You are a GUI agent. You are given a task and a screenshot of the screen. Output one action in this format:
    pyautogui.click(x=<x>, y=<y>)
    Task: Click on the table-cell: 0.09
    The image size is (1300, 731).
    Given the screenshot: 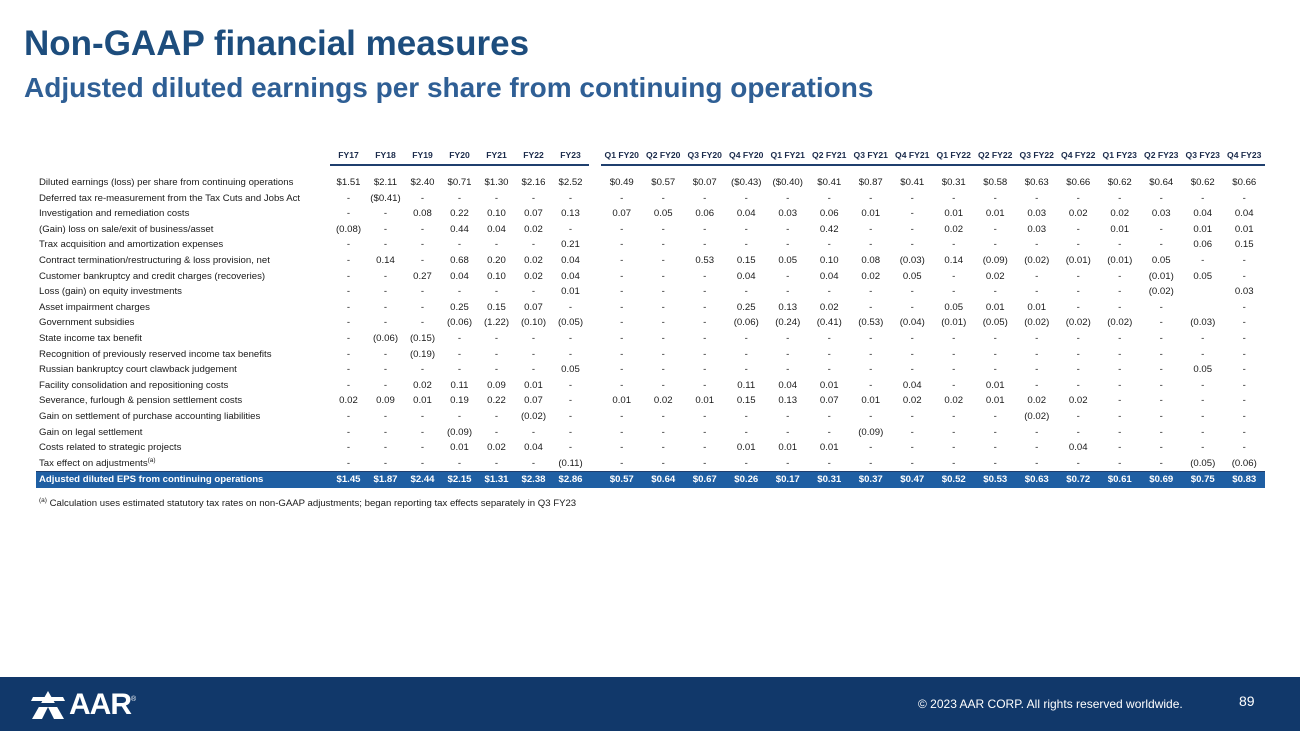 What is the action you would take?
    pyautogui.click(x=496, y=385)
    